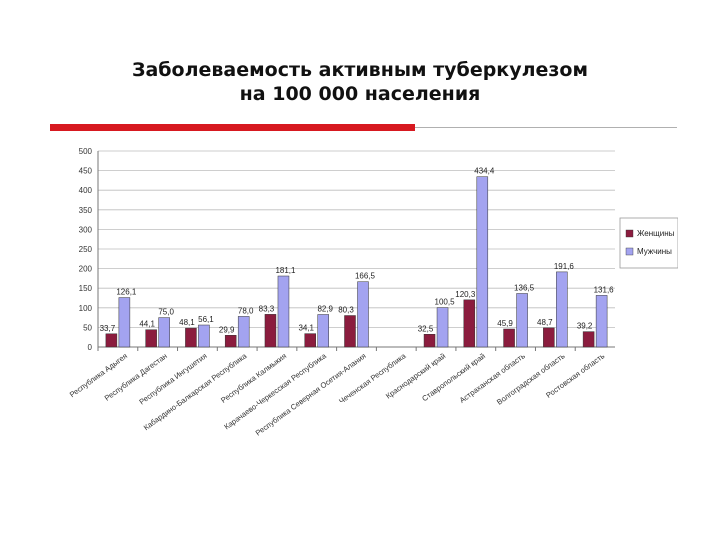  What do you see at coordinates (86, 308) in the screenshot?
I see `y-tick-label-2: 100` at bounding box center [86, 308].